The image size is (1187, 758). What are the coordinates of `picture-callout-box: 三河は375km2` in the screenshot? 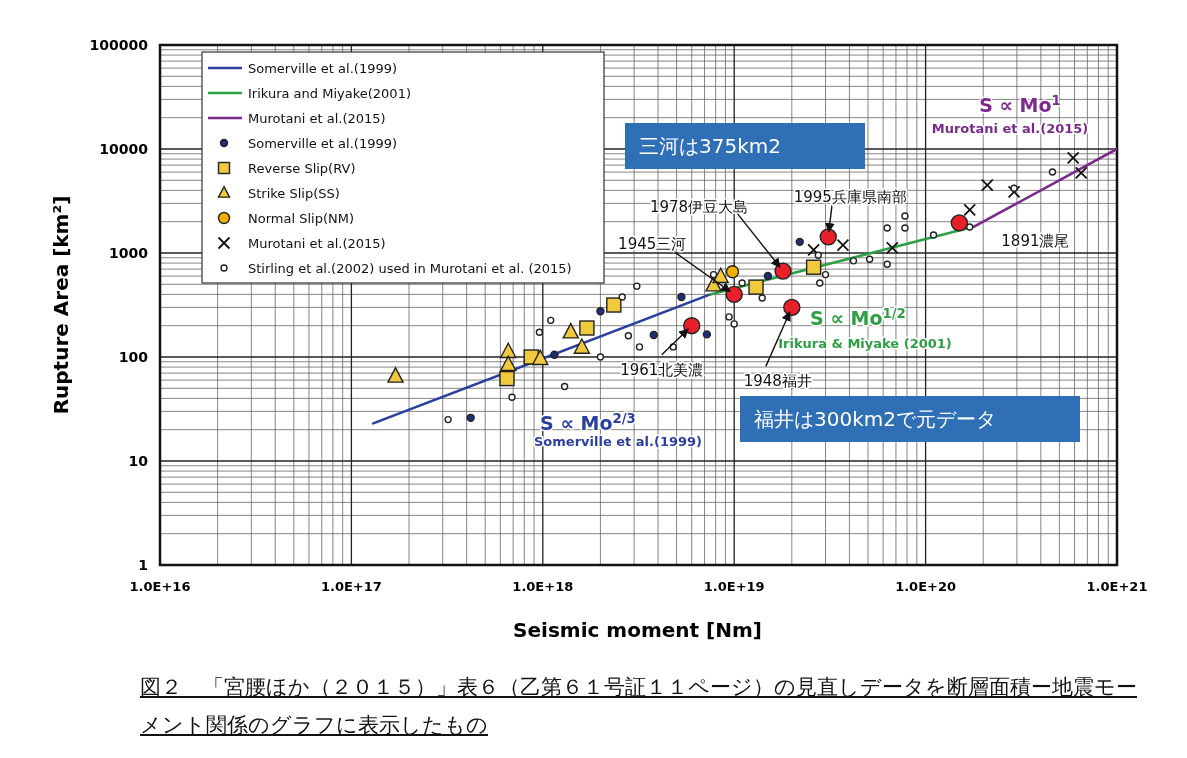 It's located at (745, 146).